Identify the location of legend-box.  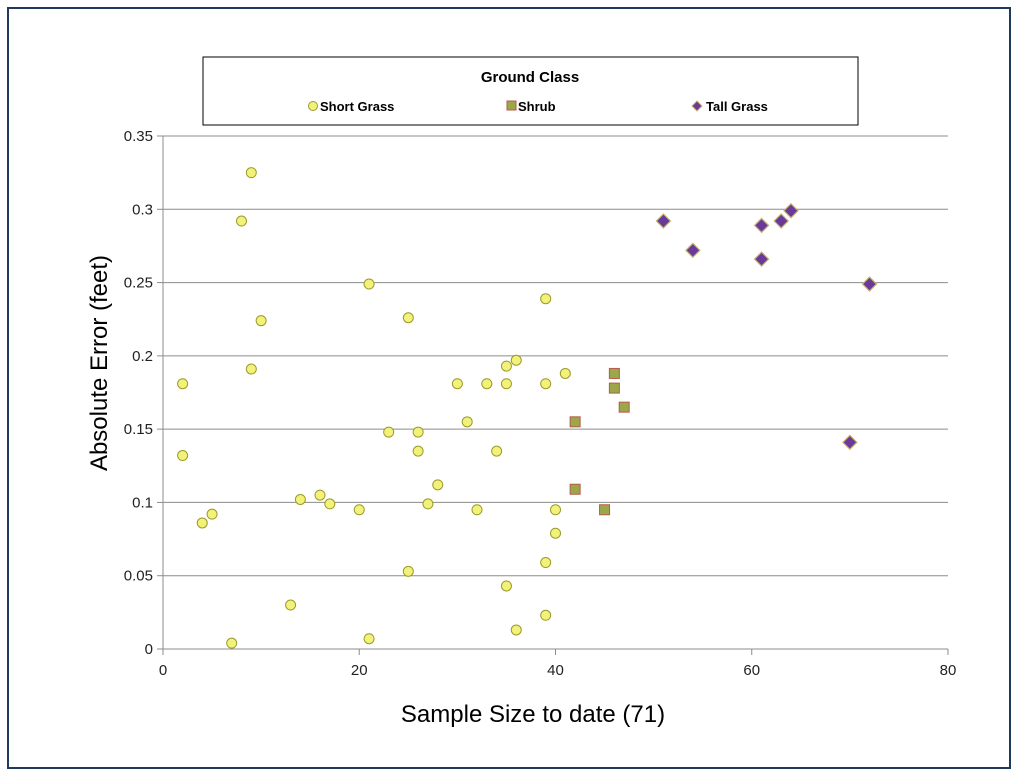
(530, 91).